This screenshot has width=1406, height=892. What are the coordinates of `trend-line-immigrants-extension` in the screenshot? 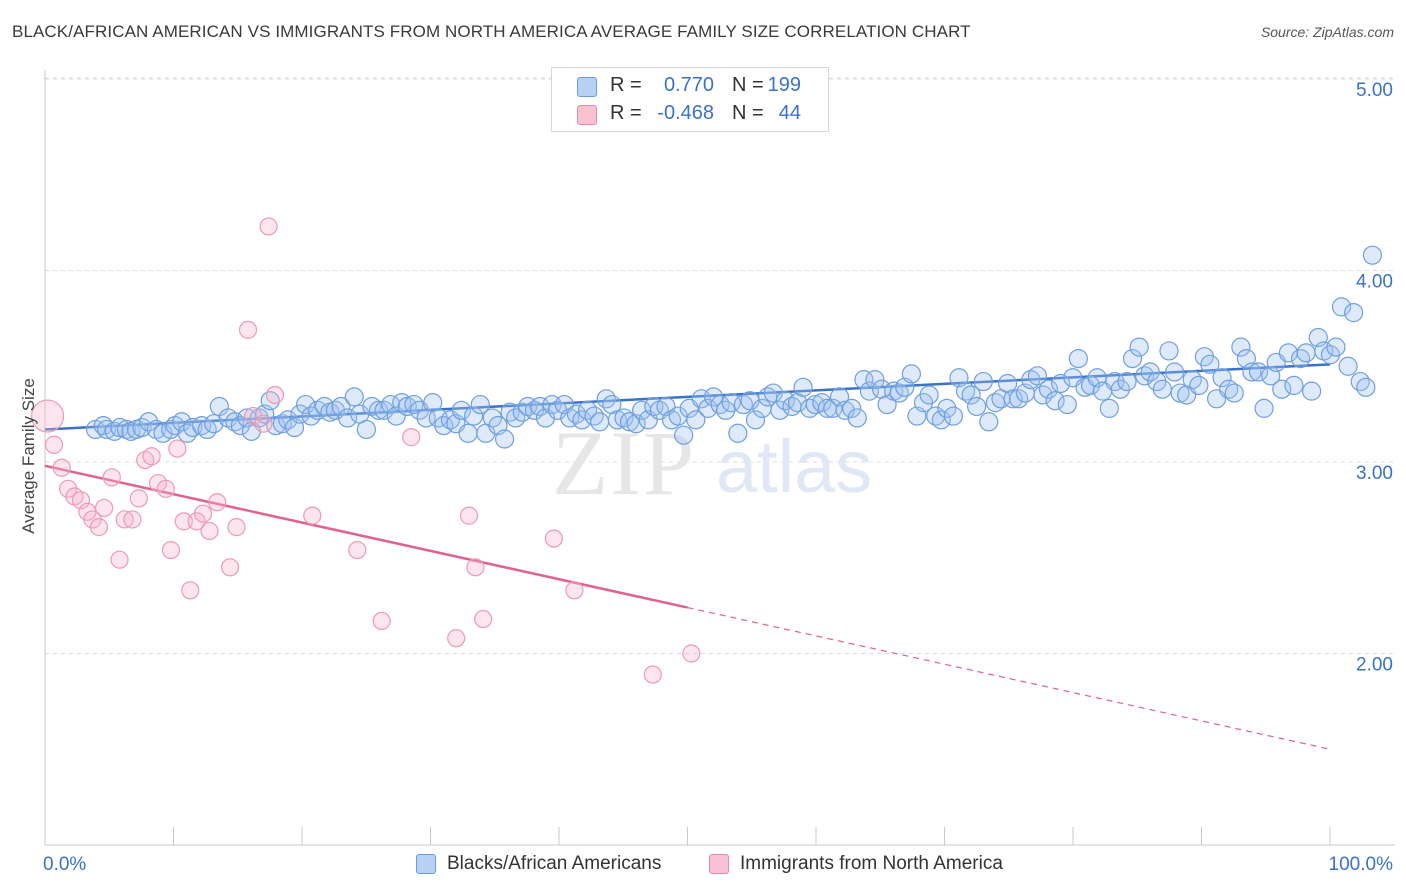 It's located at (1009, 678).